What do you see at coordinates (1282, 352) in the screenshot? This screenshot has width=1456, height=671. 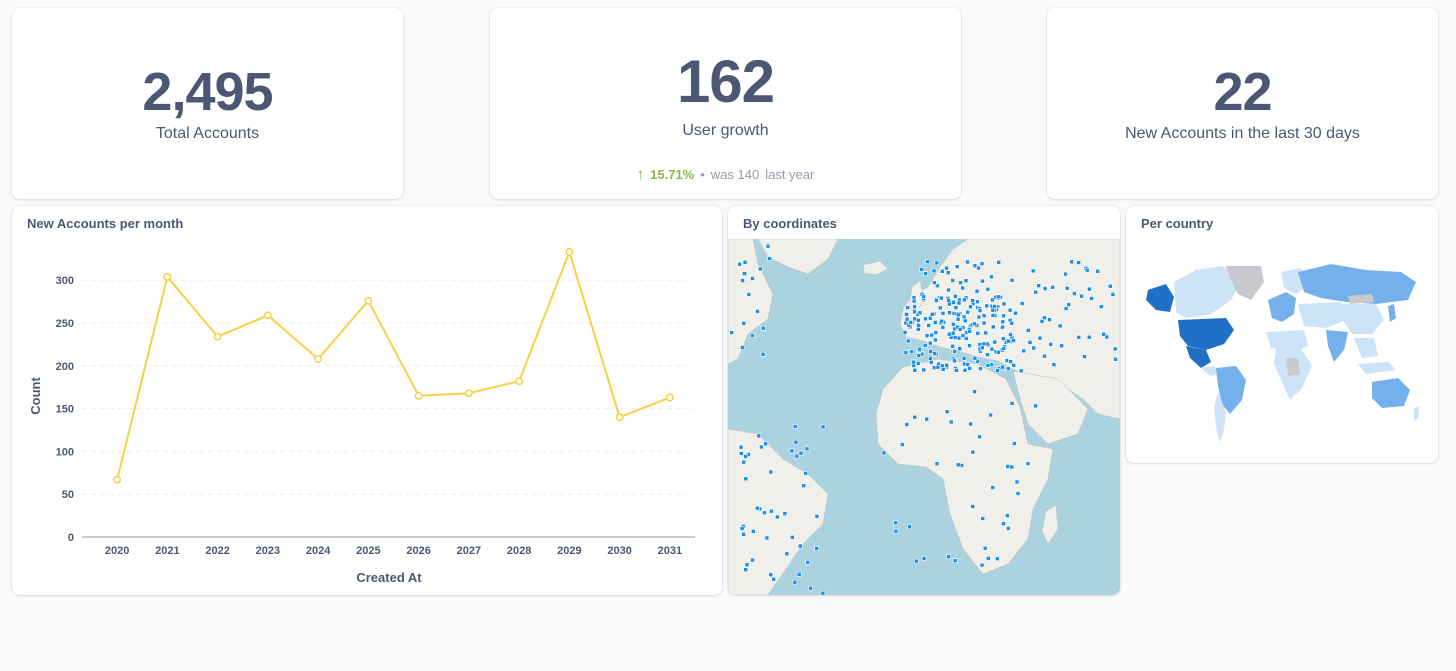 I see `choropleth-map` at bounding box center [1282, 352].